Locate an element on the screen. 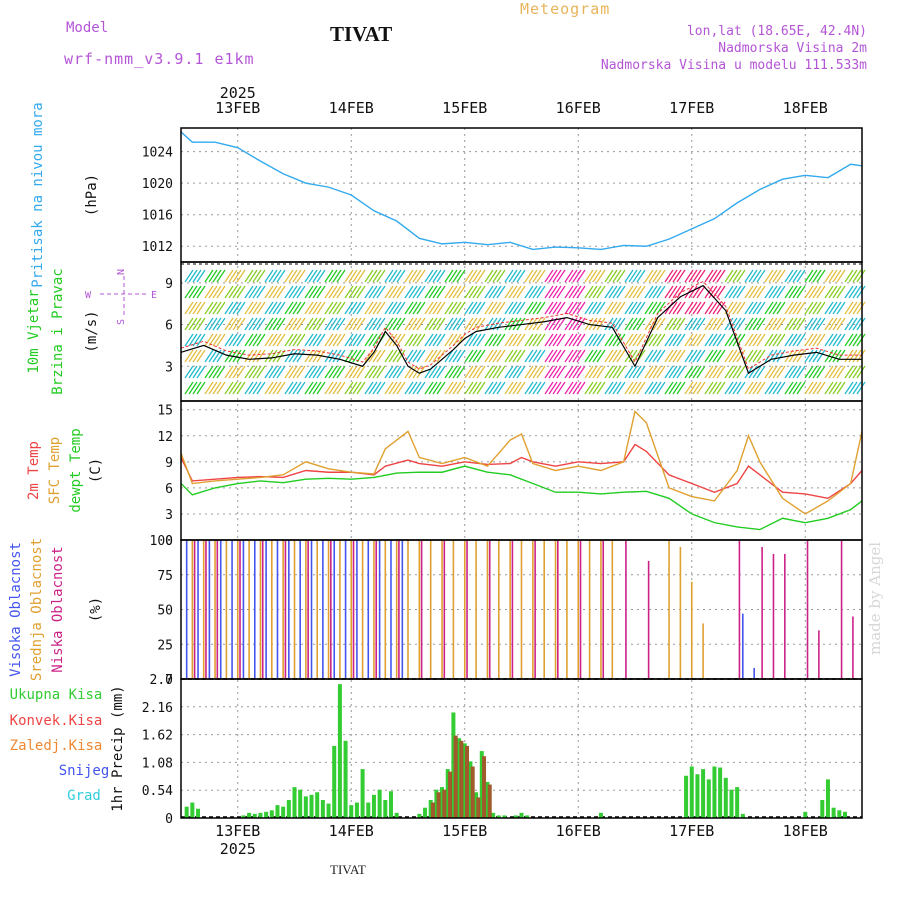 The height and width of the screenshot is (900, 900). precip-tick-label: 2.7 is located at coordinates (161, 680).